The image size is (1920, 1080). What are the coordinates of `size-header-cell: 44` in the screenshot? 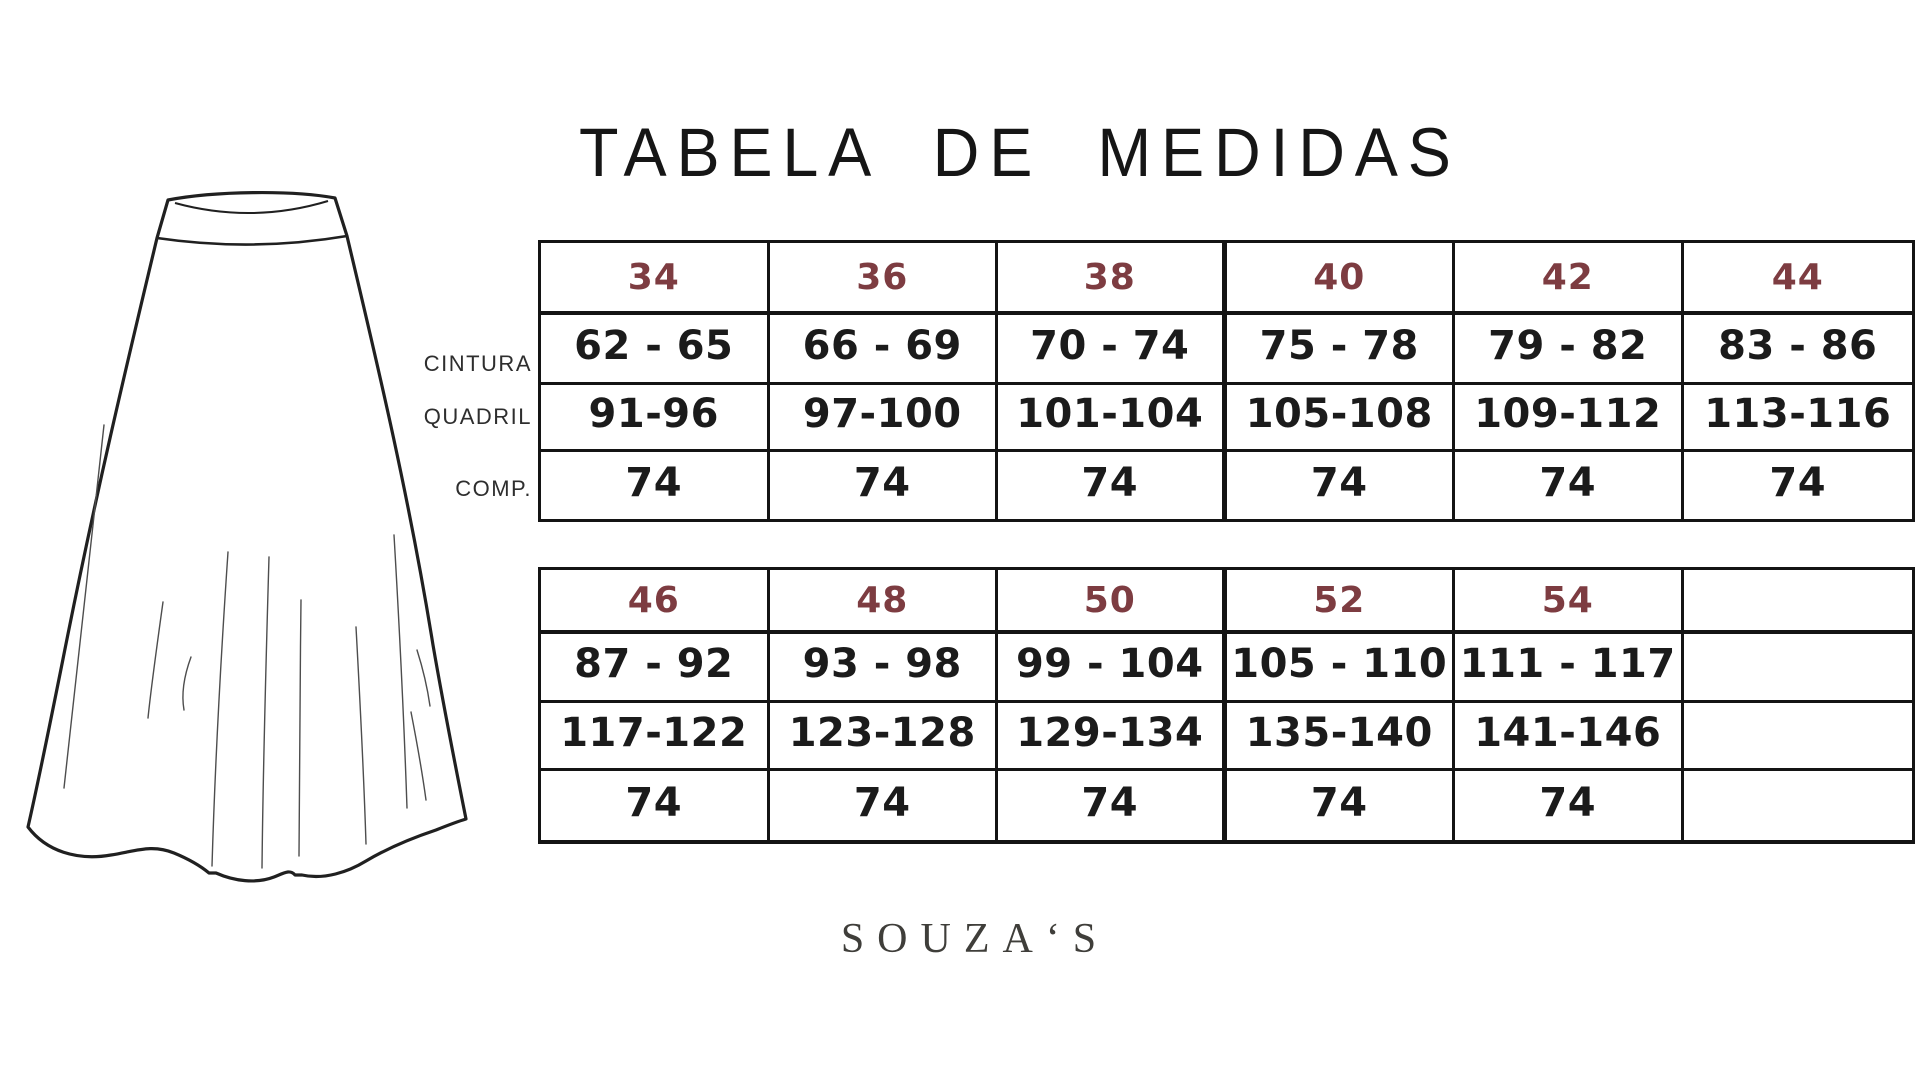 It's located at (1797, 279).